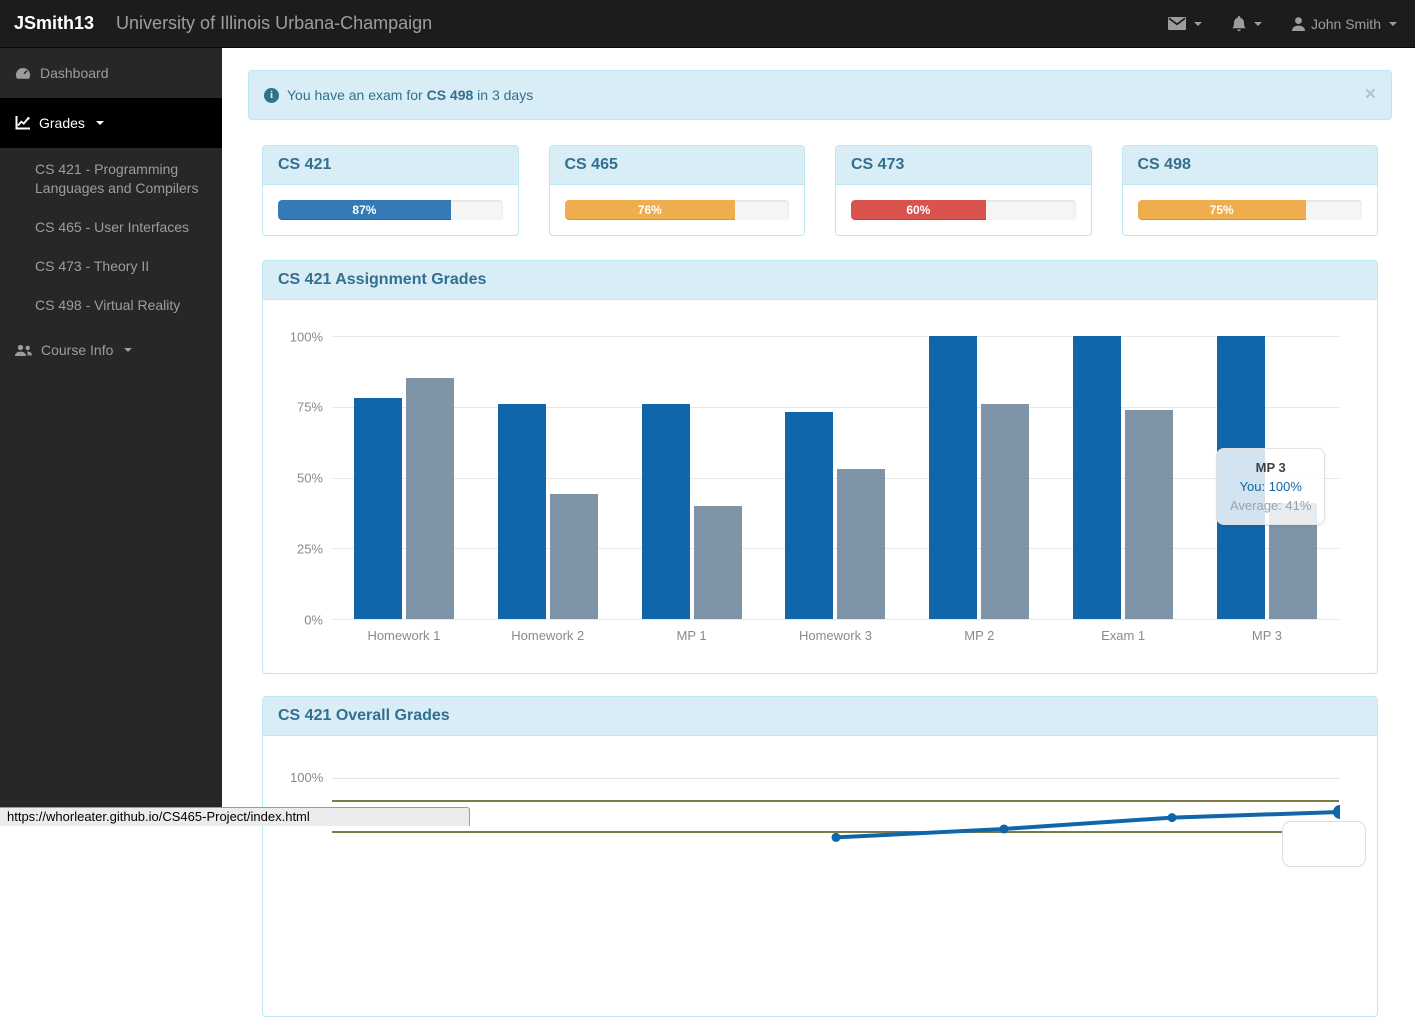  What do you see at coordinates (271, 95) in the screenshot?
I see `info-icon: i` at bounding box center [271, 95].